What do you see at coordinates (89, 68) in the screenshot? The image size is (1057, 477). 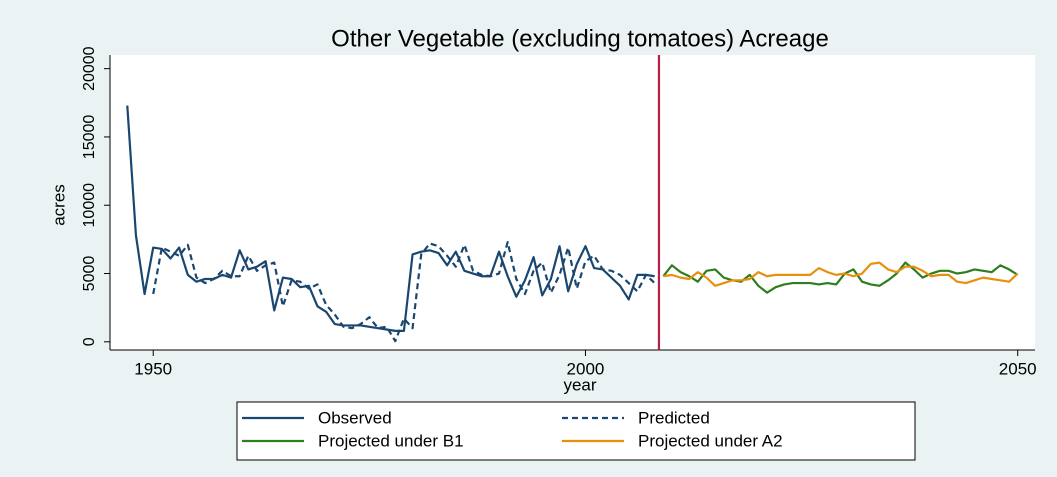 I see `y-tick-label: 20000` at bounding box center [89, 68].